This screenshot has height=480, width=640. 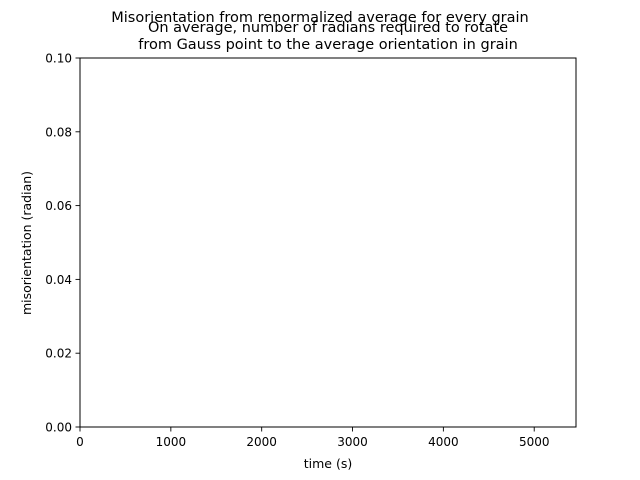 What do you see at coordinates (62, 243) in the screenshot?
I see `y-axis-ticks: 0.00 0.02 0.04 0.06 0.08 0.10` at bounding box center [62, 243].